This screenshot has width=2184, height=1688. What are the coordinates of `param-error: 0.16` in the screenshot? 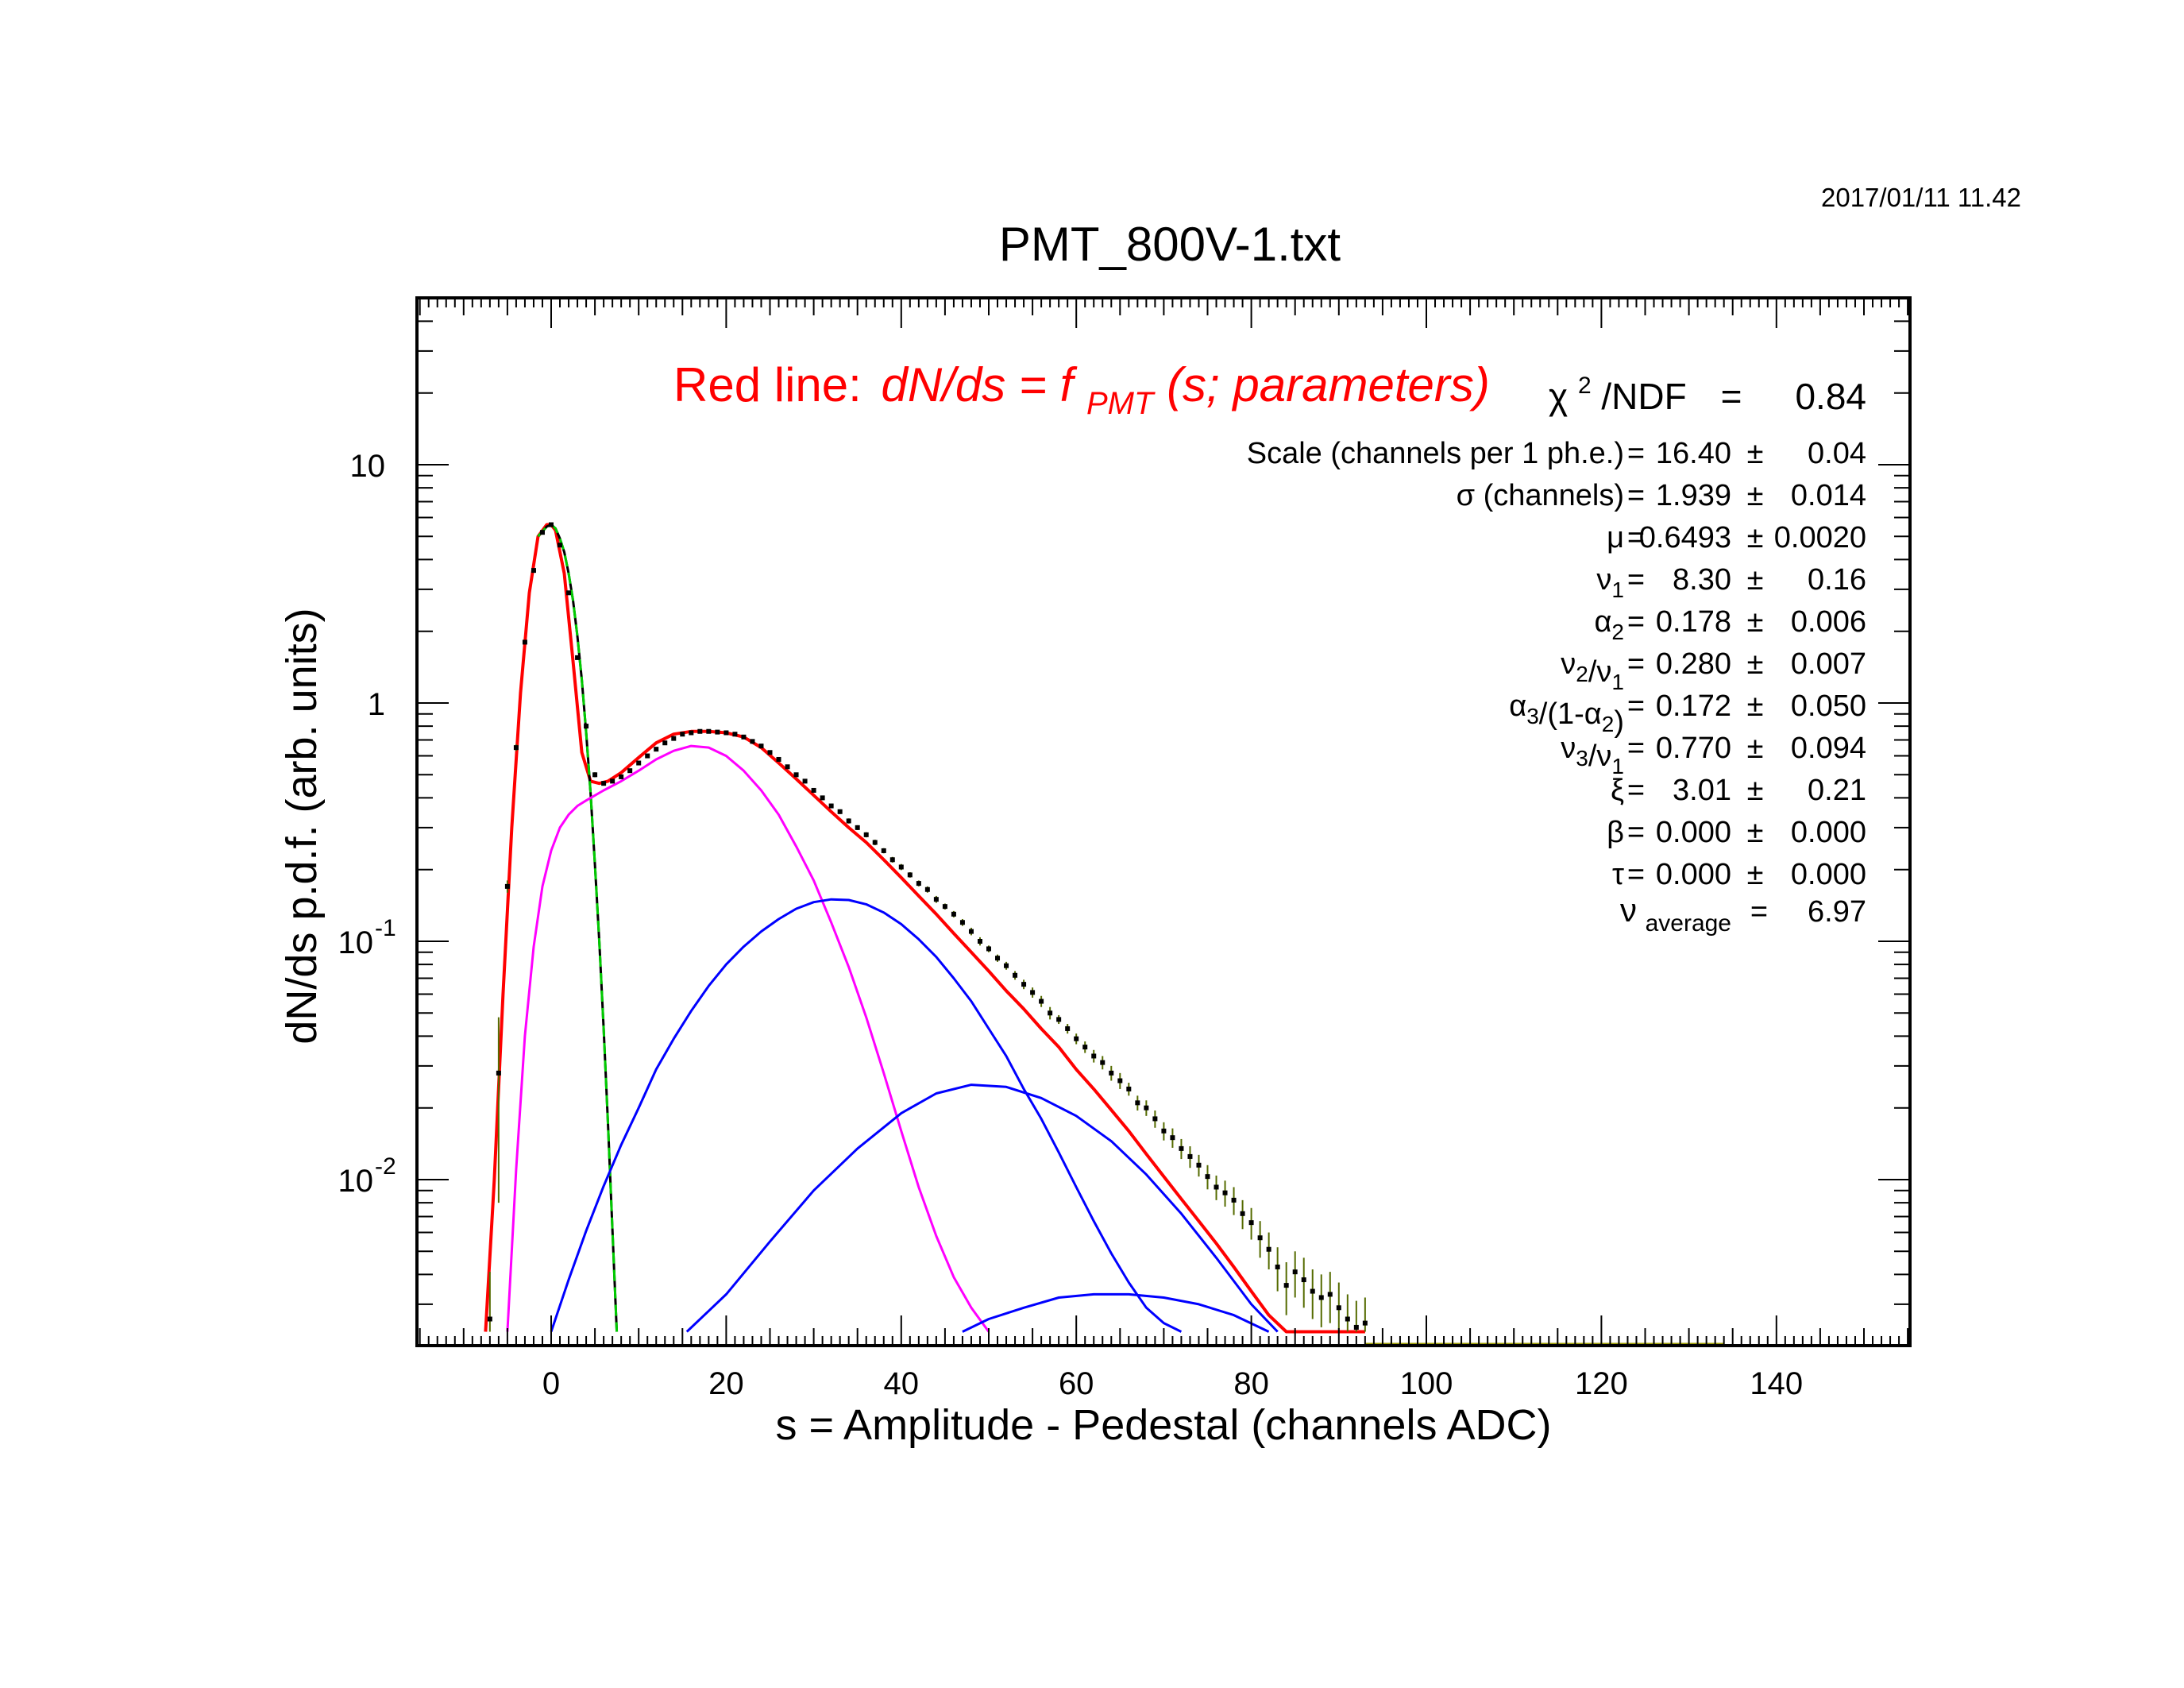 It's located at (1837, 580).